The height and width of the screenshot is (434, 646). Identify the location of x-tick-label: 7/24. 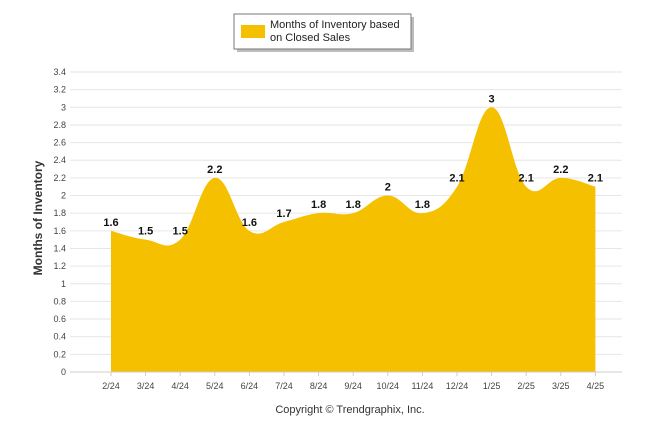
(284, 386).